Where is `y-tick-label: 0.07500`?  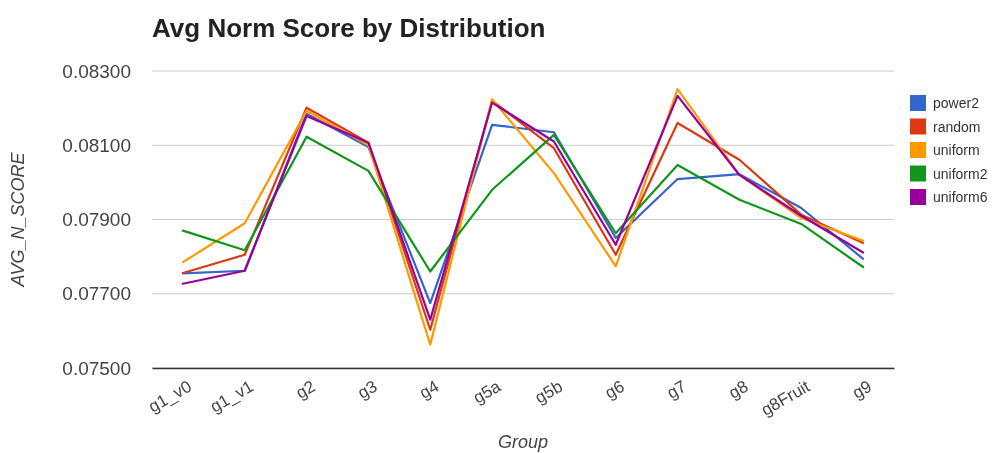
y-tick-label: 0.07500 is located at coordinates (96, 368).